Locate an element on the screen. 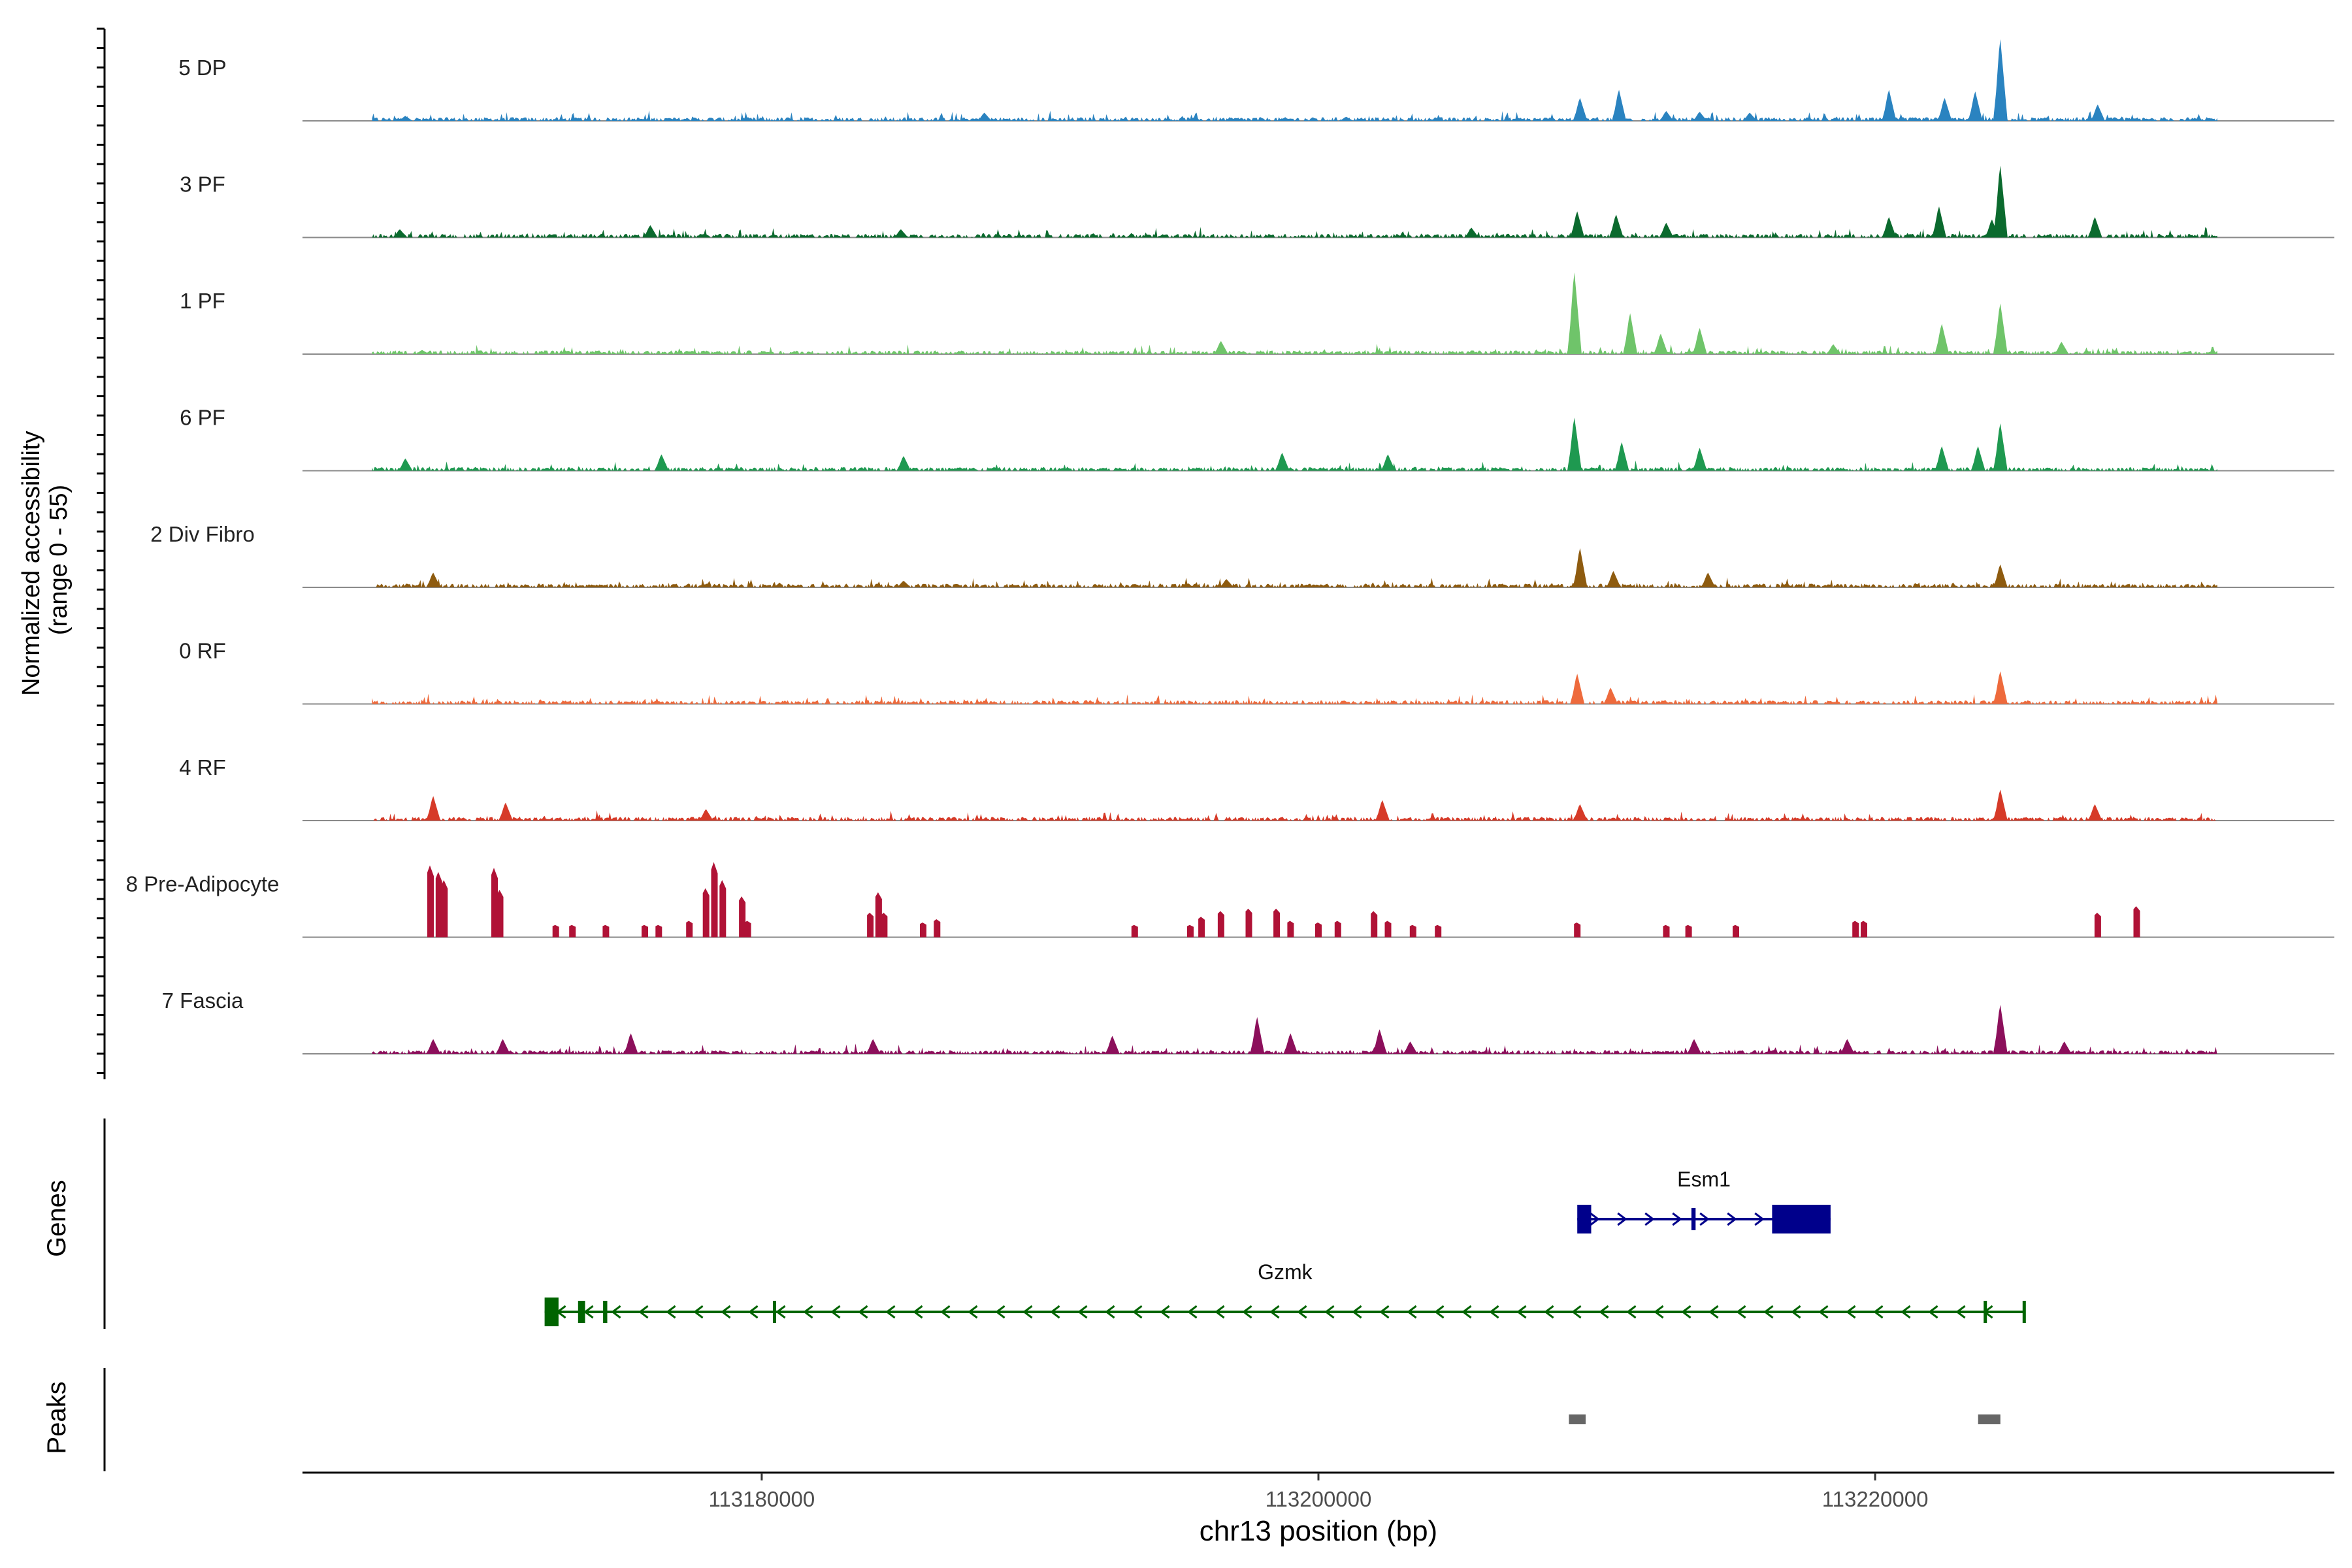  gene-annotations: Esm1 Gzmk is located at coordinates (1285, 1247).